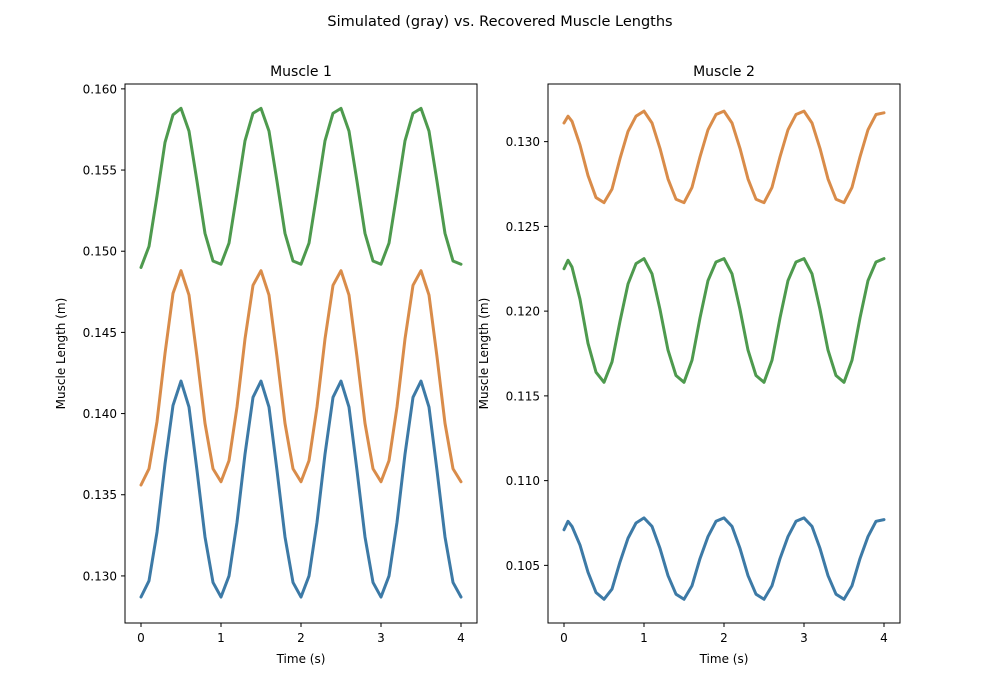 Image resolution: width=1000 pixels, height=700 pixels. Describe the element at coordinates (100, 89) in the screenshot. I see `y-tick-label: 0.160` at that location.